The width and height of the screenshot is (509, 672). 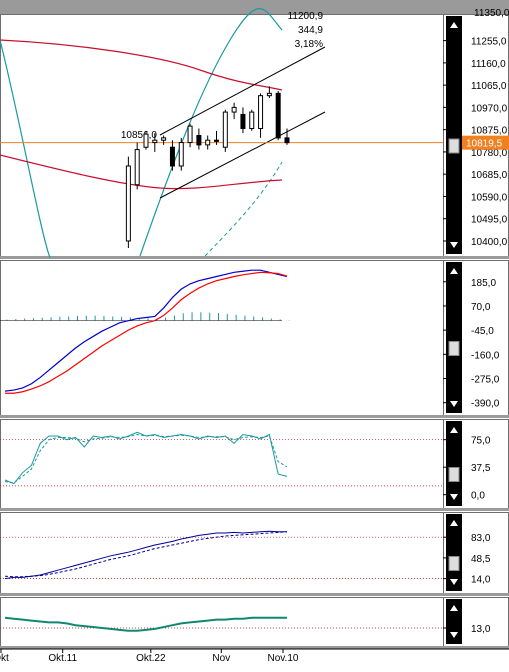 What do you see at coordinates (481, 307) in the screenshot?
I see `tick-label-macd: 70,0` at bounding box center [481, 307].